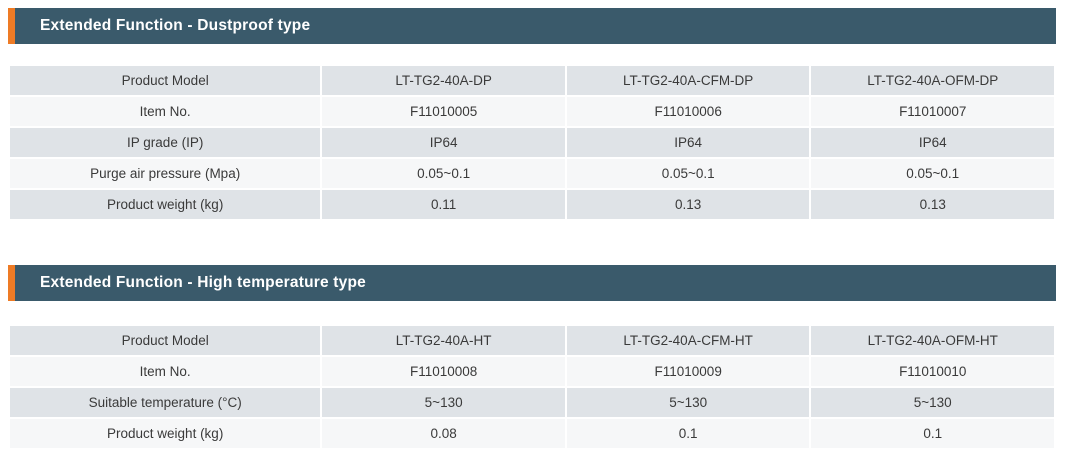 The height and width of the screenshot is (466, 1065). I want to click on value-cell: F11010005, so click(443, 111).